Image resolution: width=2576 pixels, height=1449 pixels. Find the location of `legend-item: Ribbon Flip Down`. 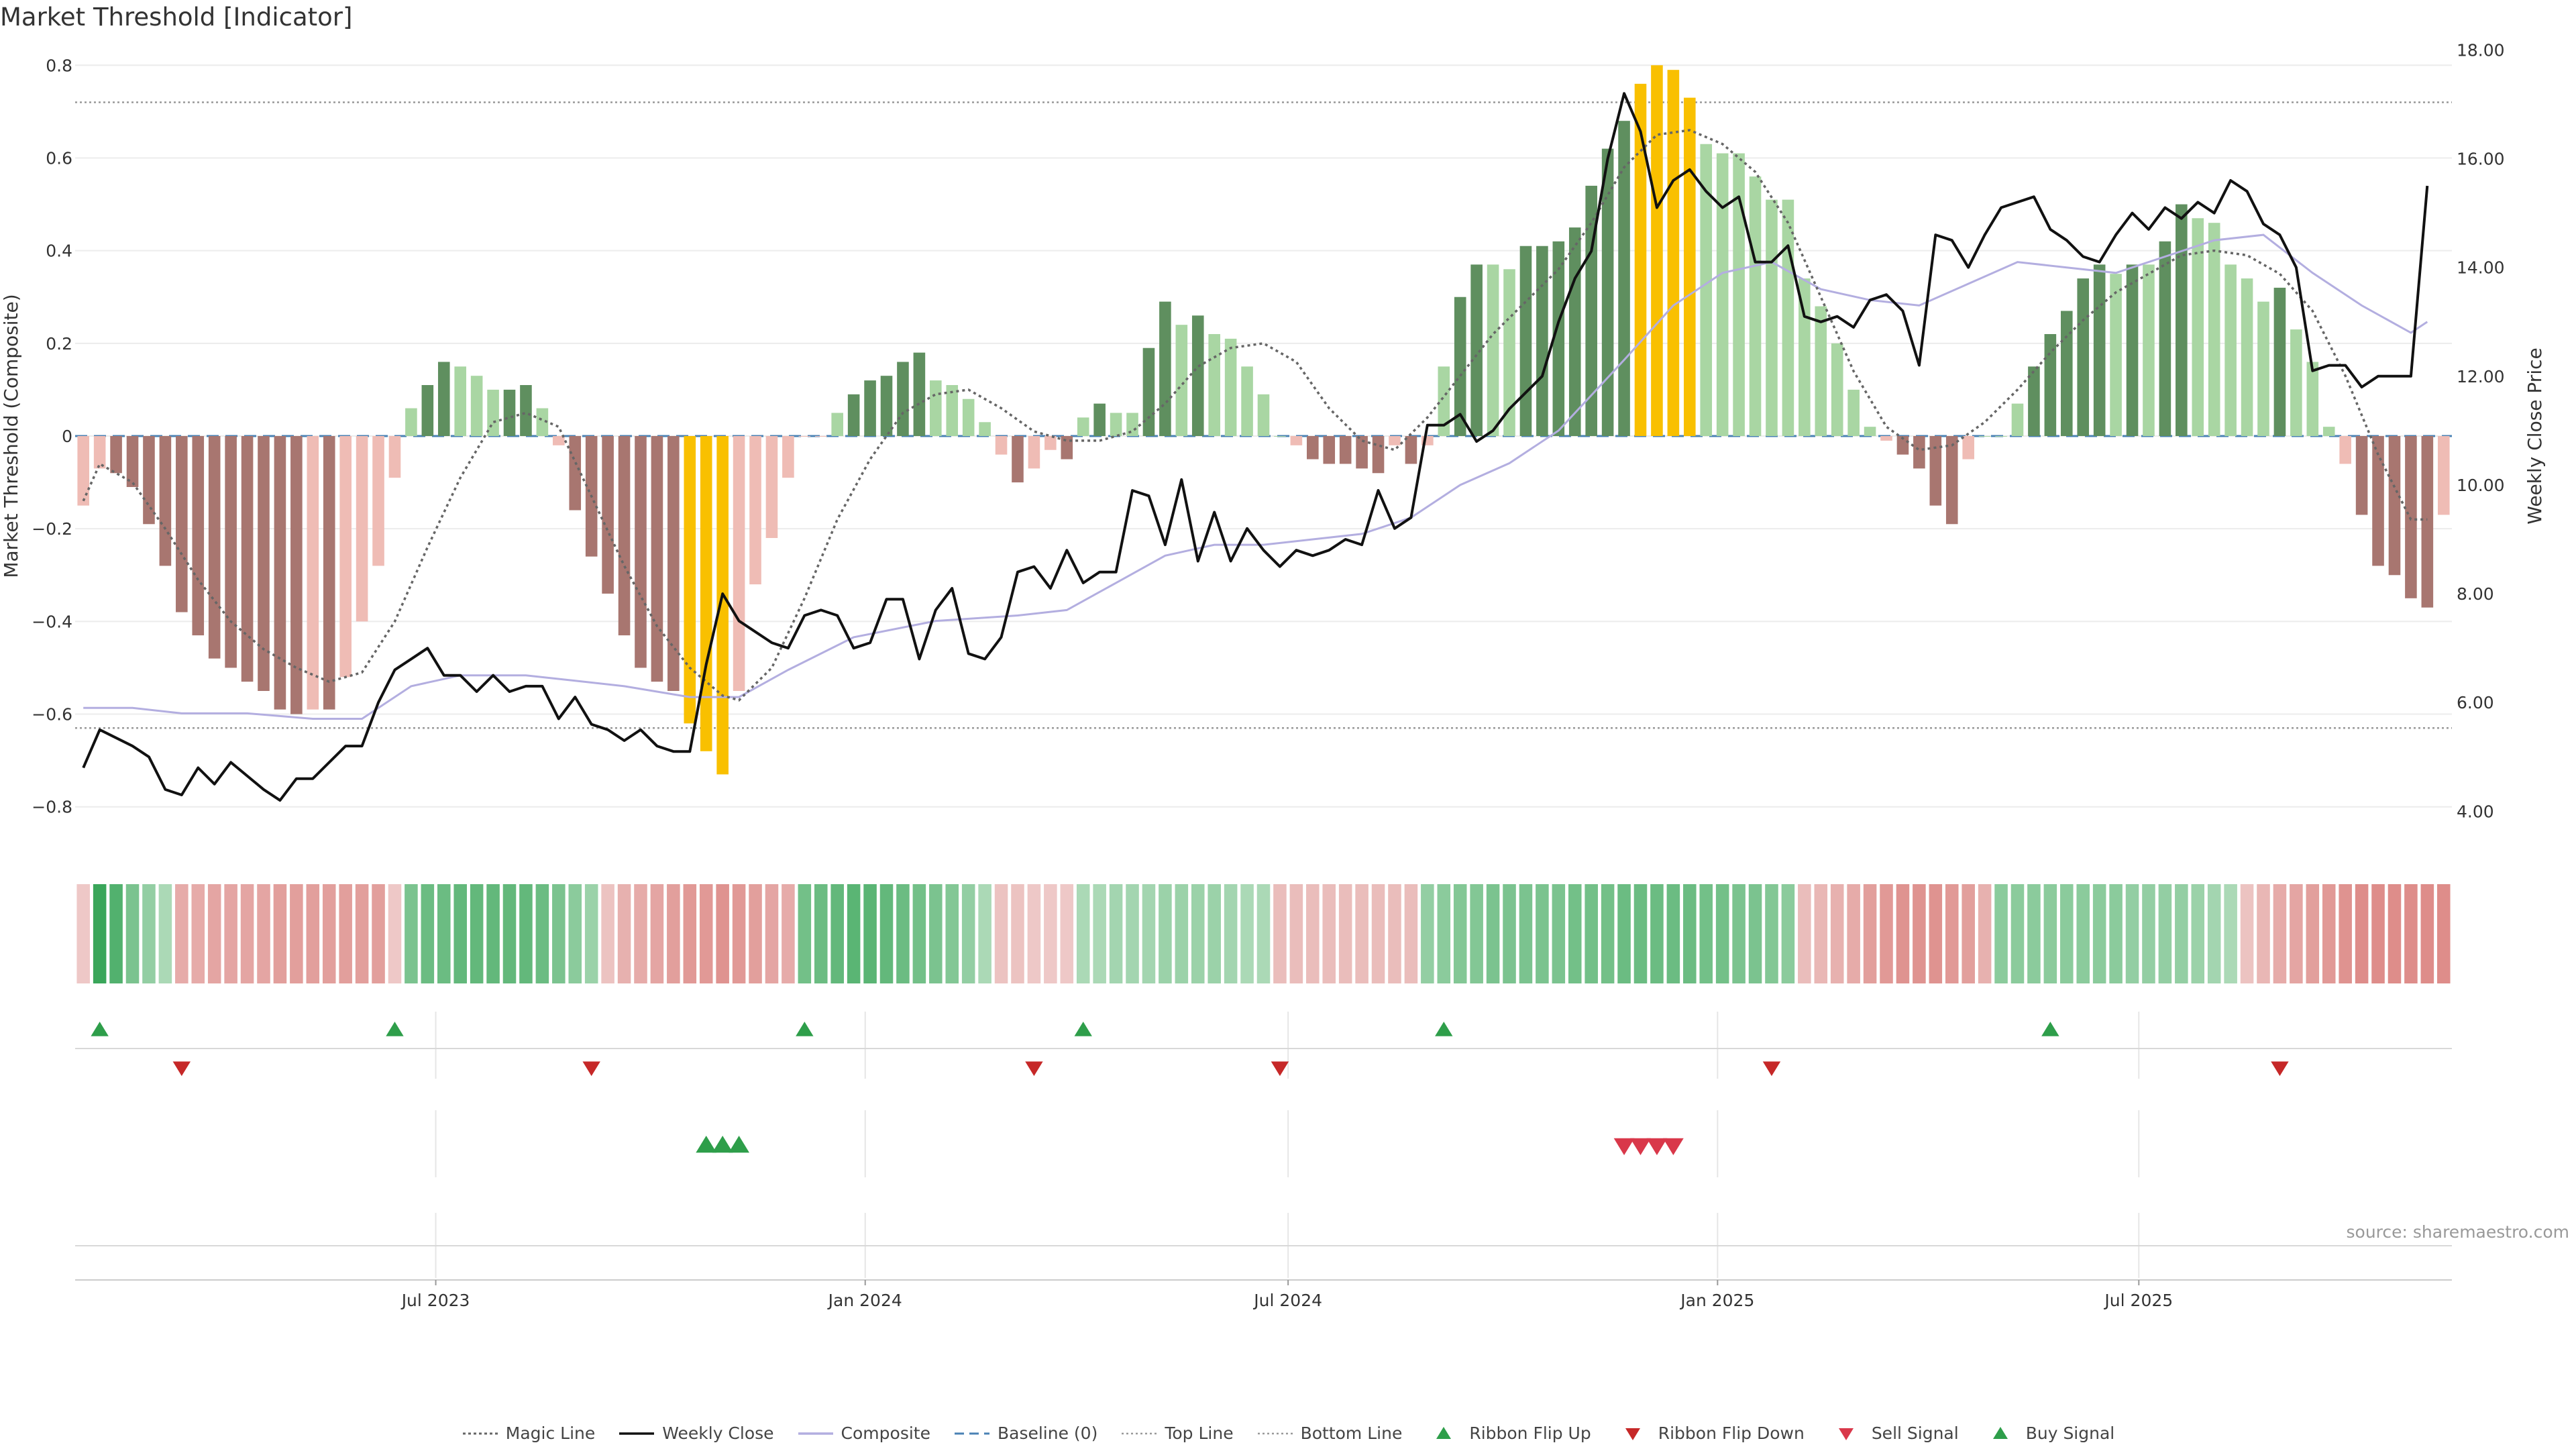

legend-item: Ribbon Flip Down is located at coordinates (1709, 1433).